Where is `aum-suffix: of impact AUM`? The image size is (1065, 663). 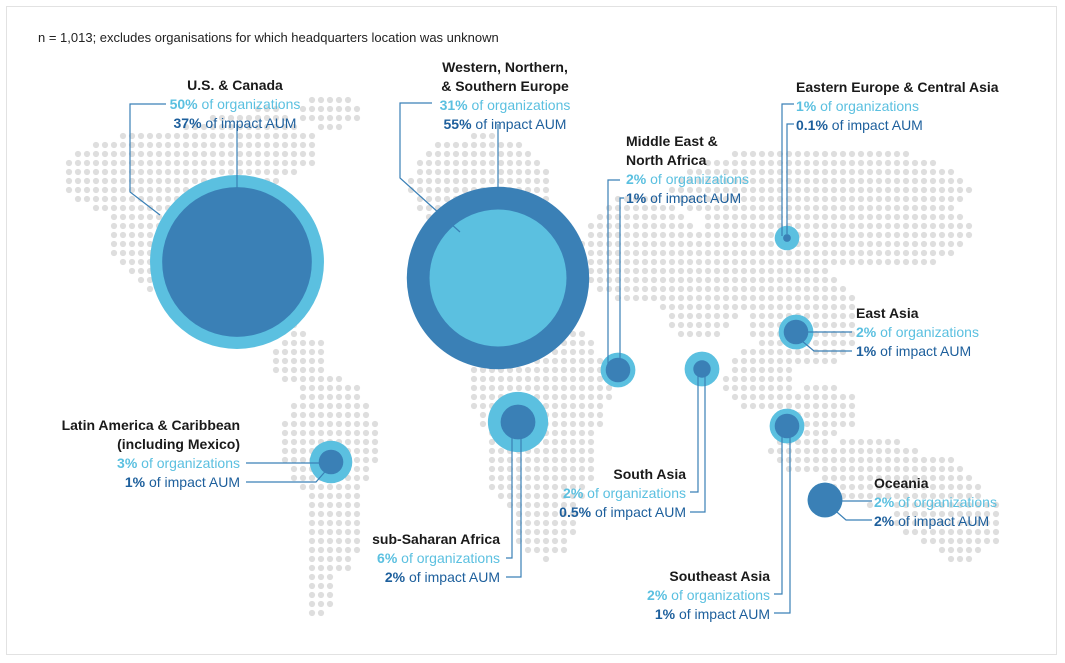 aum-suffix: of impact AUM is located at coordinates (942, 521).